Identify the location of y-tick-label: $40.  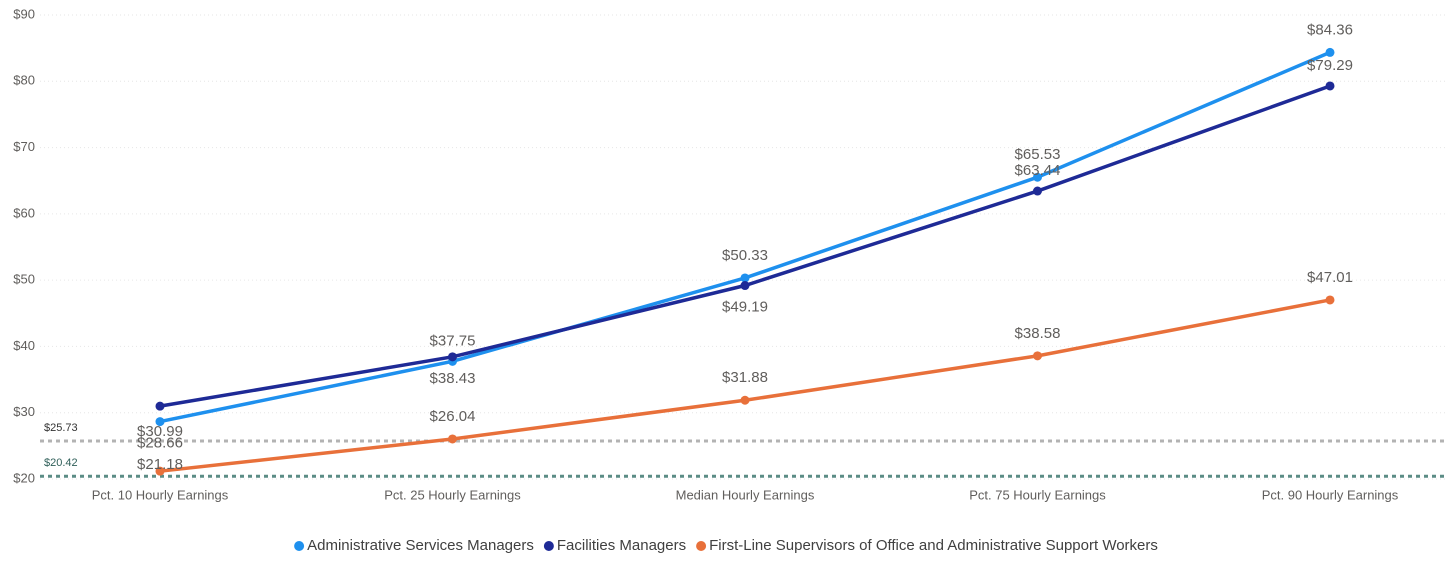
(24, 345).